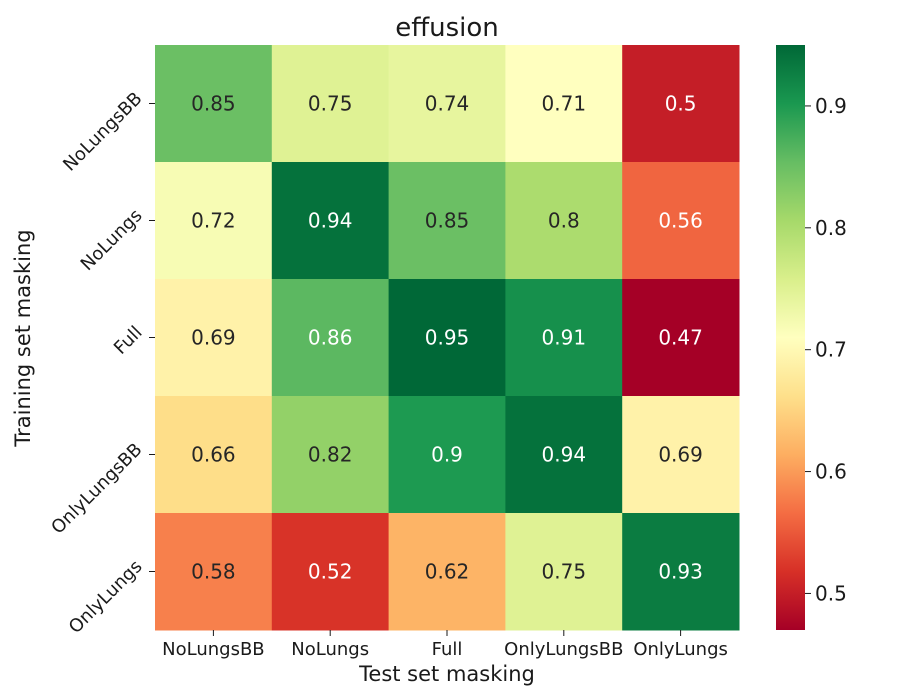  What do you see at coordinates (563, 649) in the screenshot?
I see `x-tick-label: OnlyLungsBB` at bounding box center [563, 649].